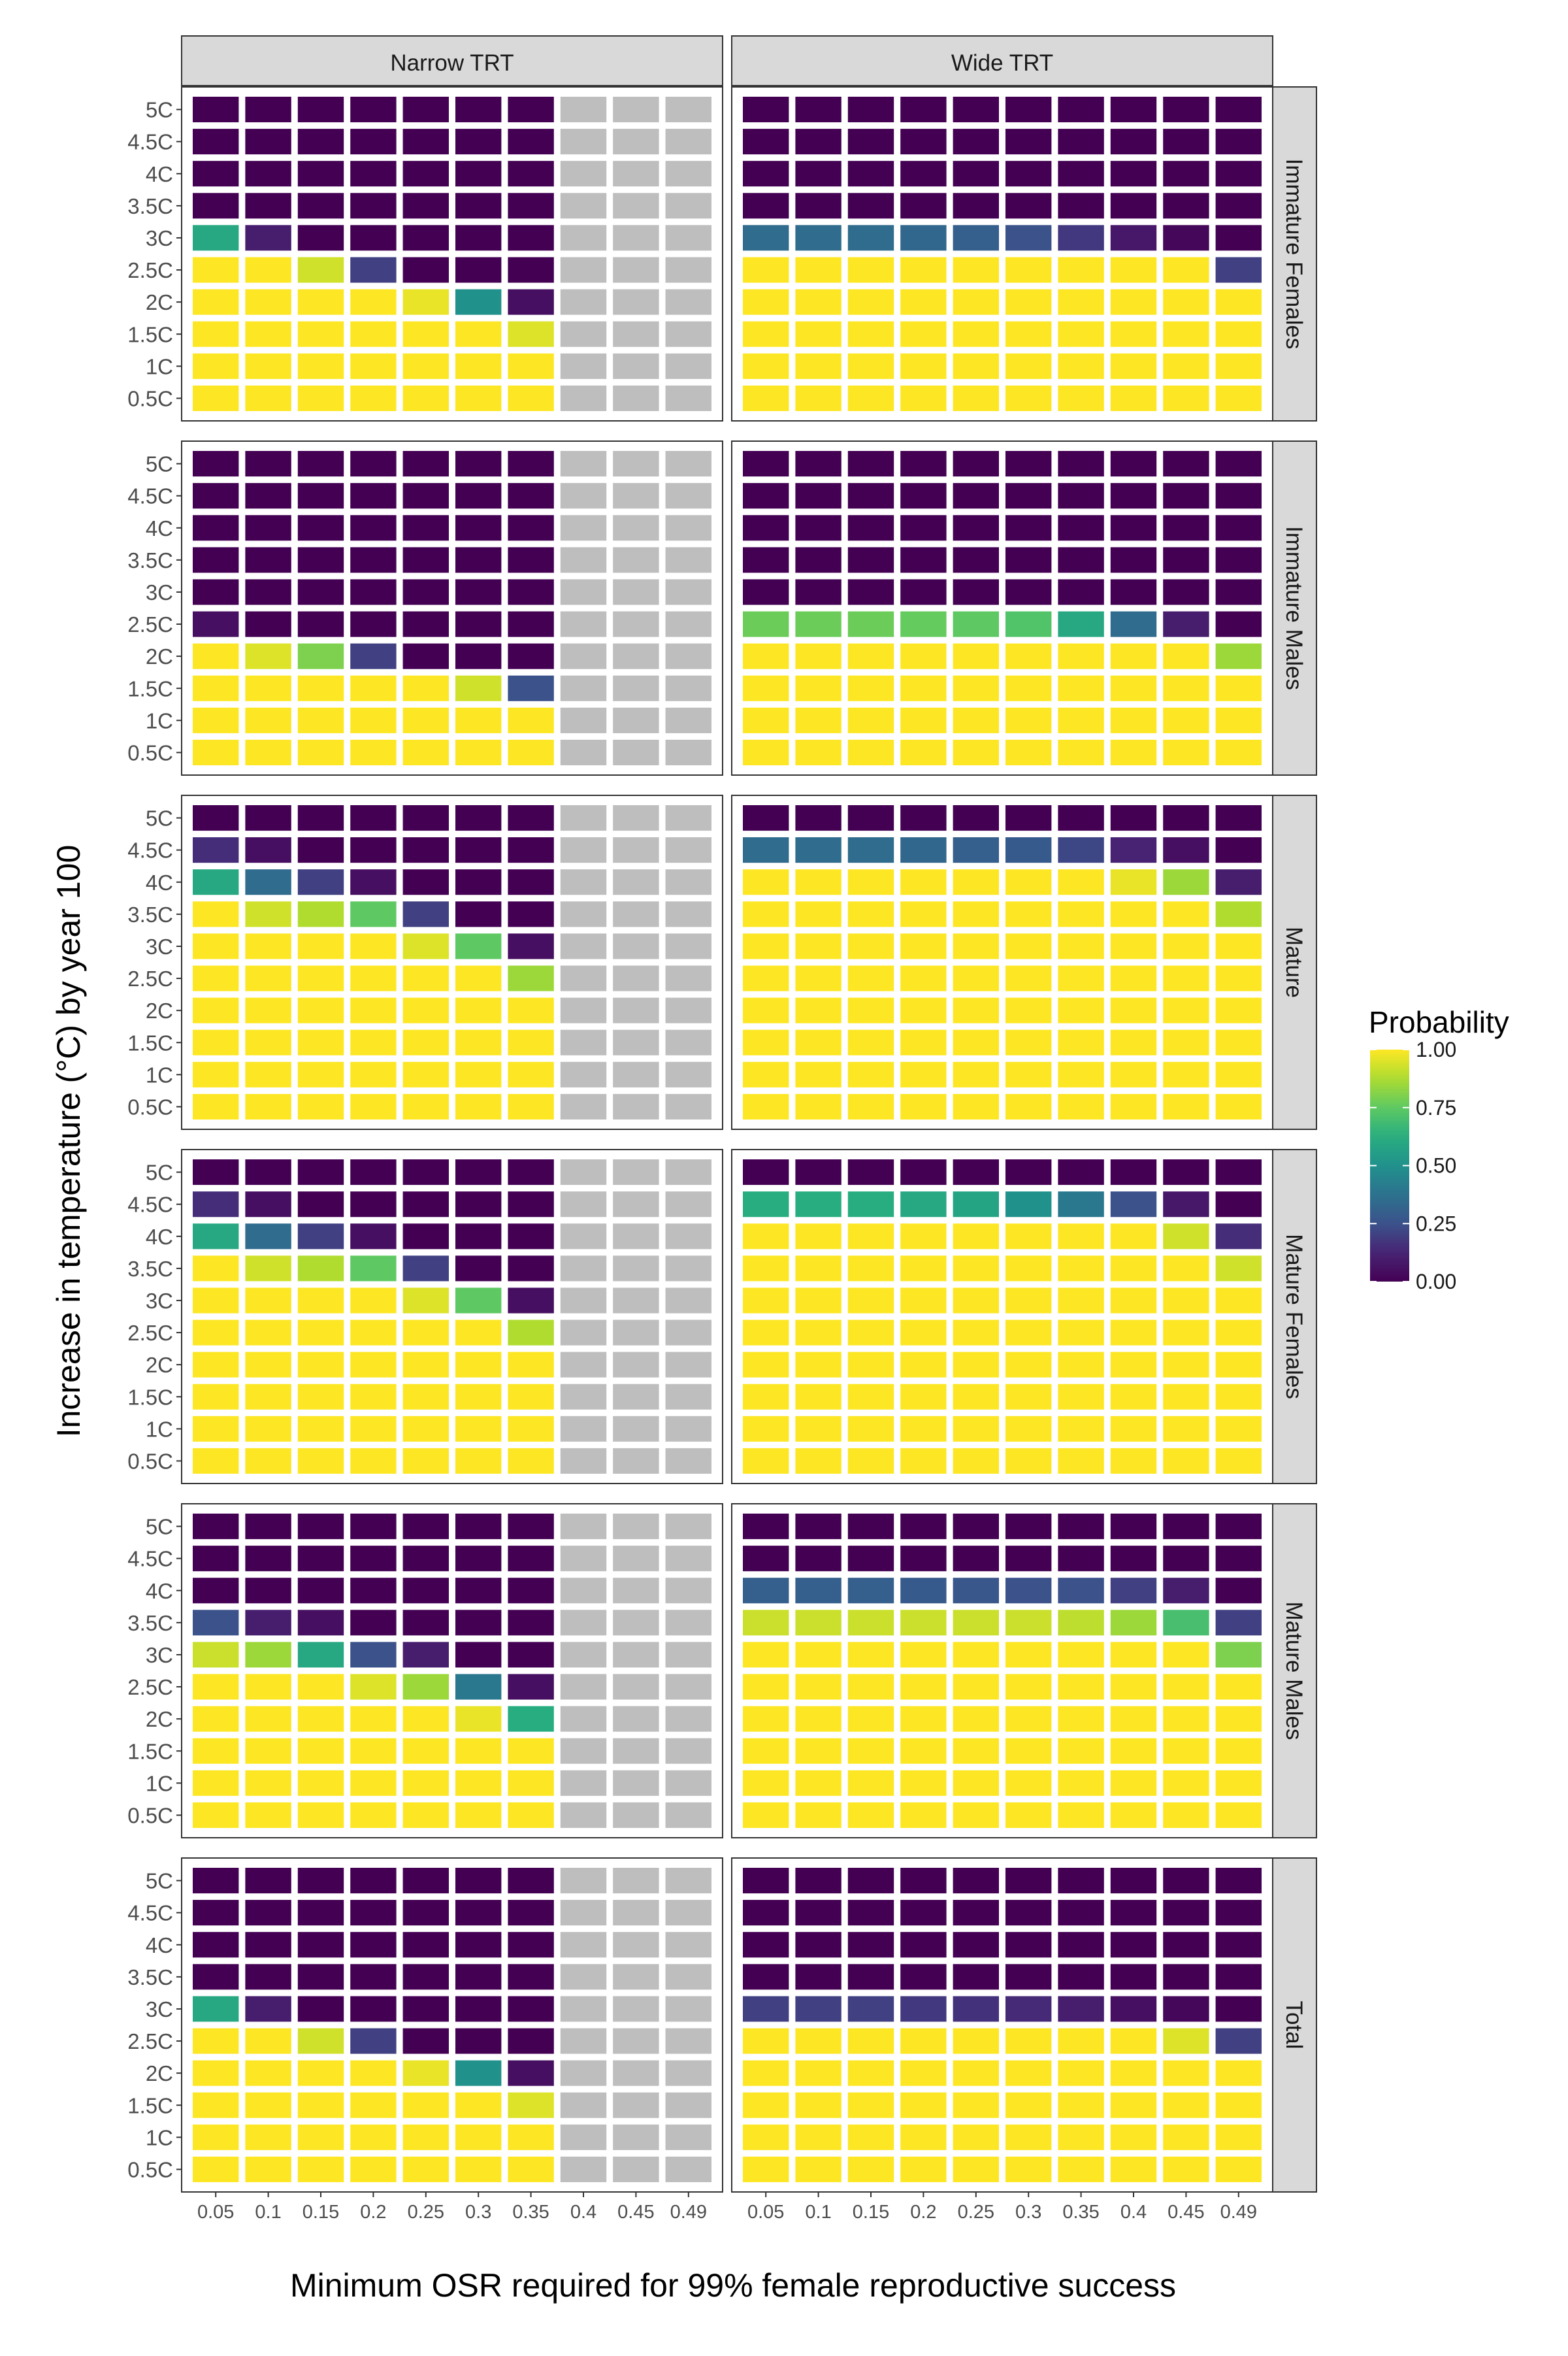 The width and height of the screenshot is (1568, 2356). What do you see at coordinates (688, 2212) in the screenshot?
I see `x-tick-label: 0.49` at bounding box center [688, 2212].